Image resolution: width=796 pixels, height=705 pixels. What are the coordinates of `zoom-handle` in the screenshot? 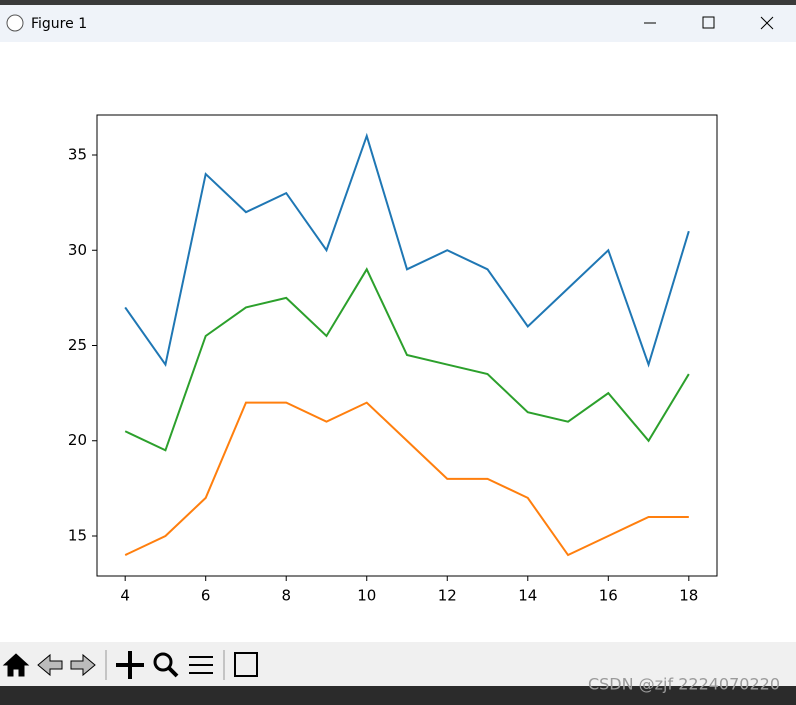 It's located at (173, 672).